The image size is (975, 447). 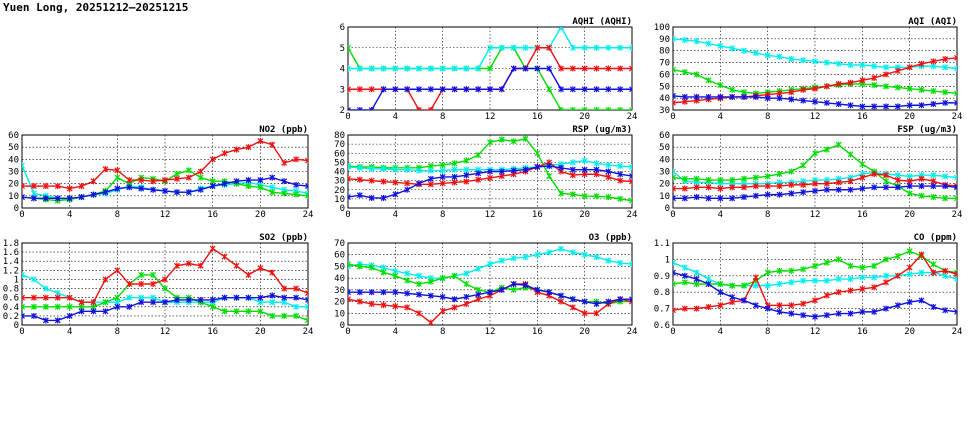 What do you see at coordinates (664, 52) in the screenshot?
I see `y-tick-label: 80` at bounding box center [664, 52].